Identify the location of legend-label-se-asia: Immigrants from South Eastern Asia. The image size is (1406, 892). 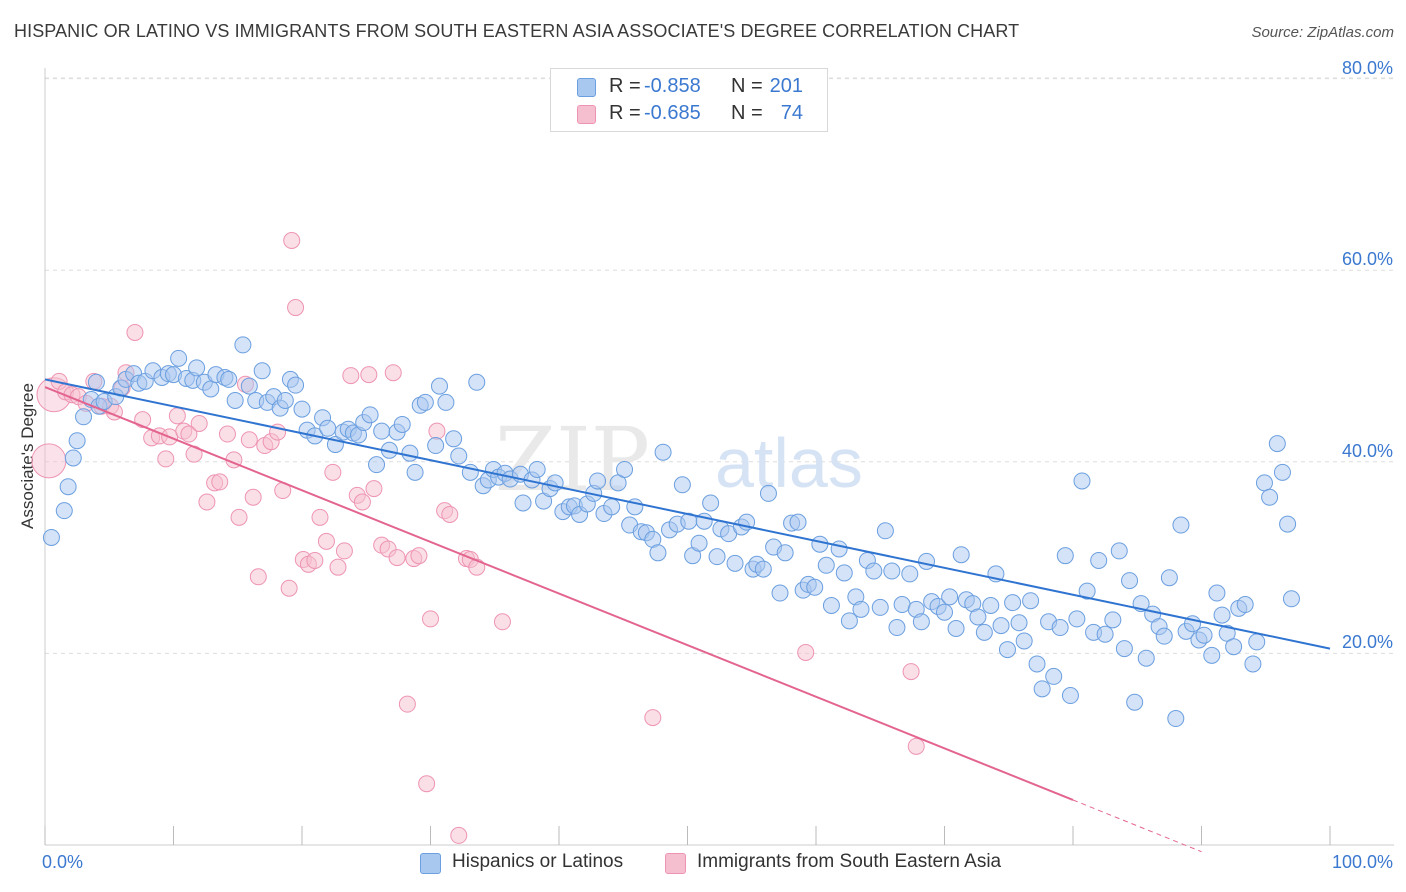
(849, 861).